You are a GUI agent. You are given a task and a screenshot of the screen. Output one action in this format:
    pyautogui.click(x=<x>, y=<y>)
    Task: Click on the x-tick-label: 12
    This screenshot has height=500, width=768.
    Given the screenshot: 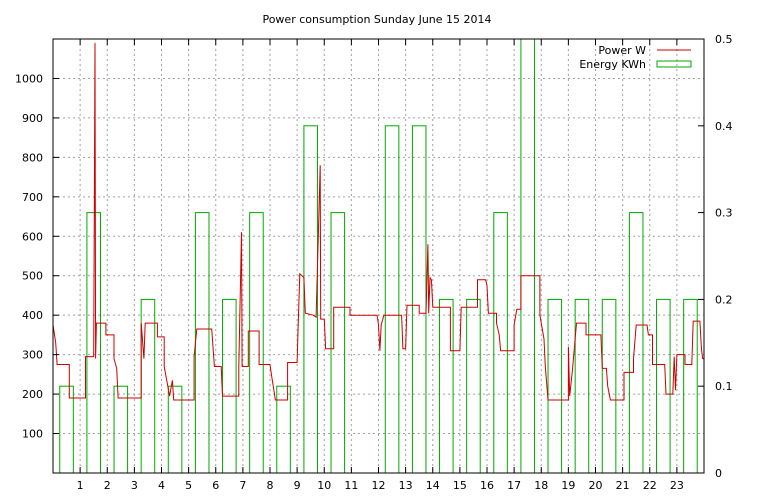 What is the action you would take?
    pyautogui.click(x=379, y=485)
    